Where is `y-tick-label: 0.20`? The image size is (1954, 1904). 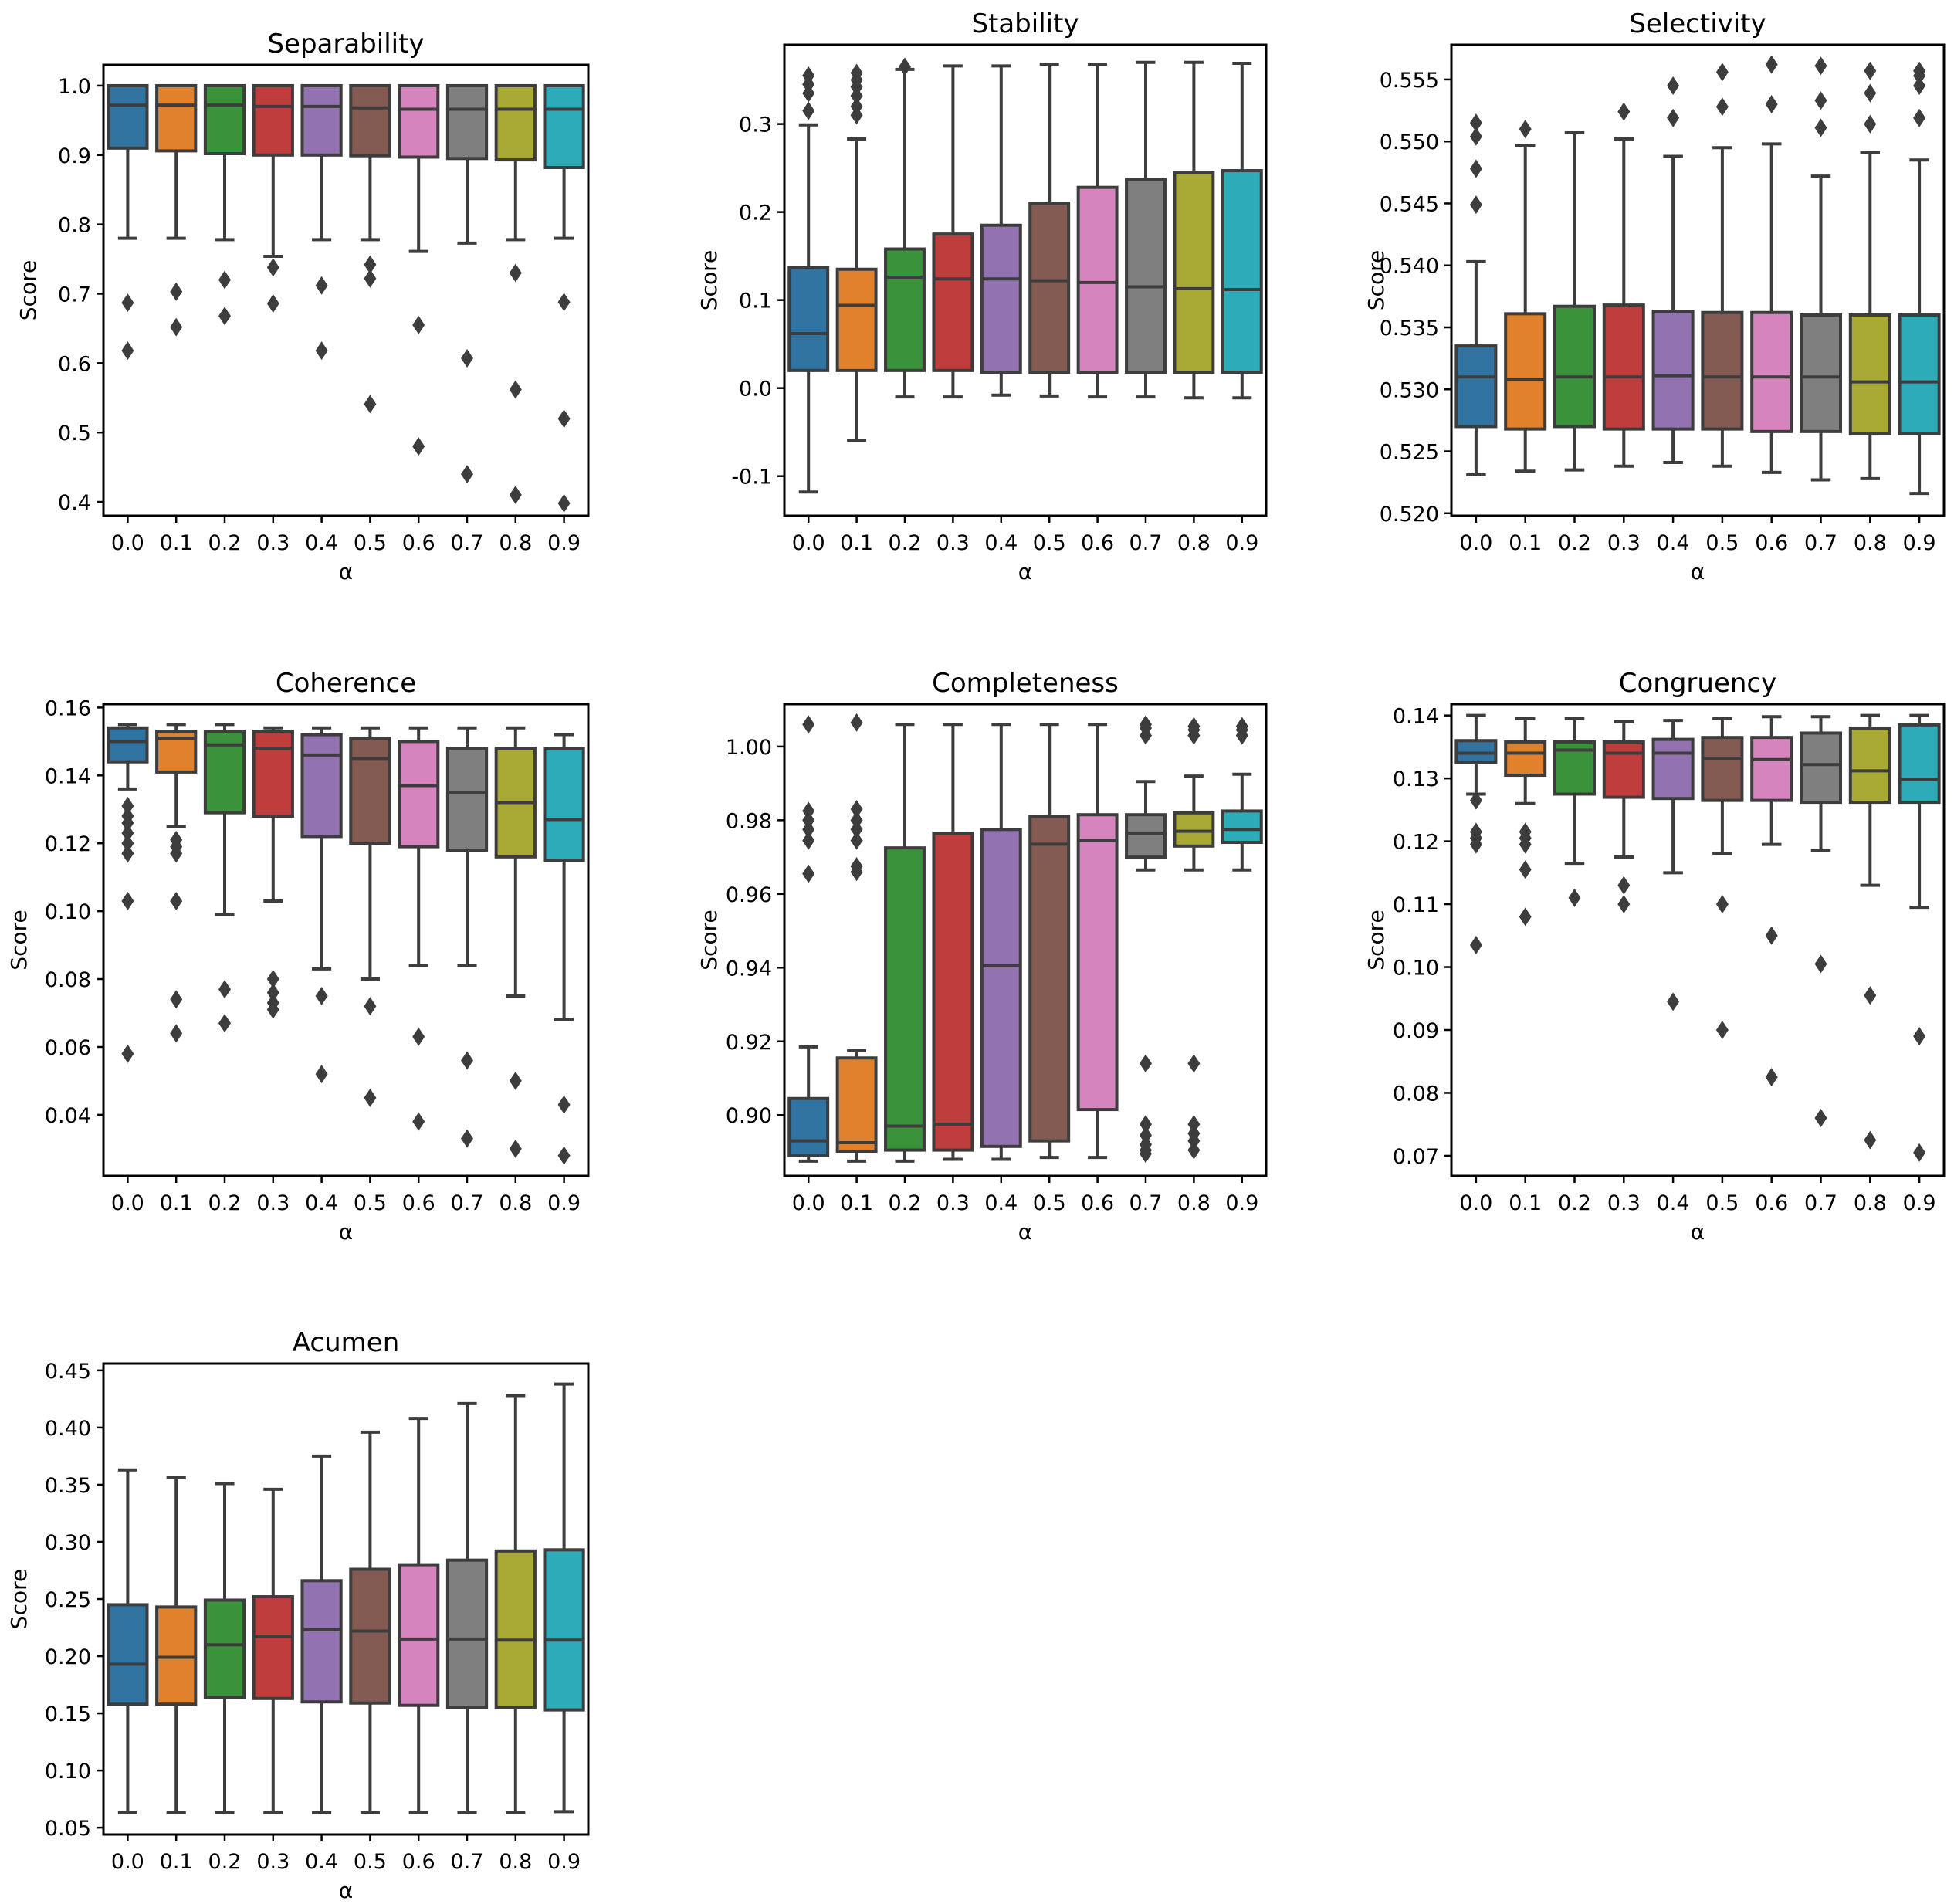
y-tick-label: 0.20 is located at coordinates (68, 1657).